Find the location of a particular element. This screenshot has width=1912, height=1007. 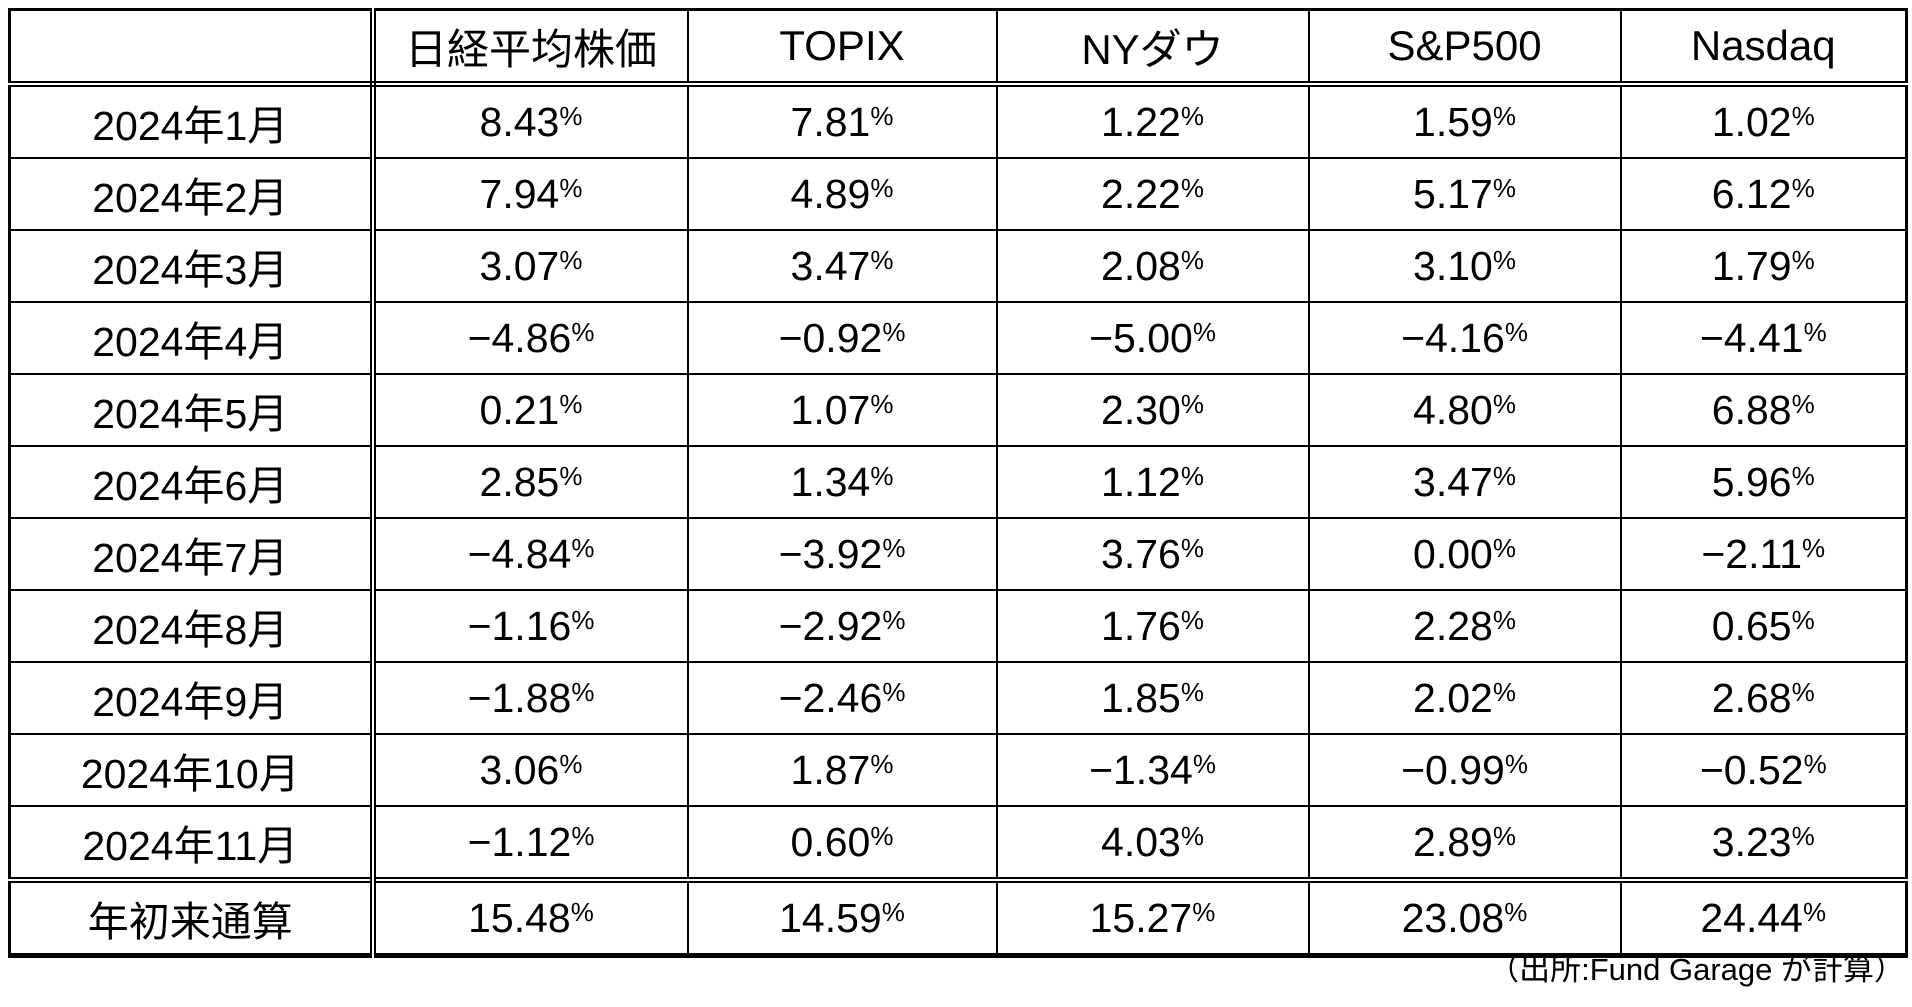

value-cell: 15.48% is located at coordinates (530, 917).